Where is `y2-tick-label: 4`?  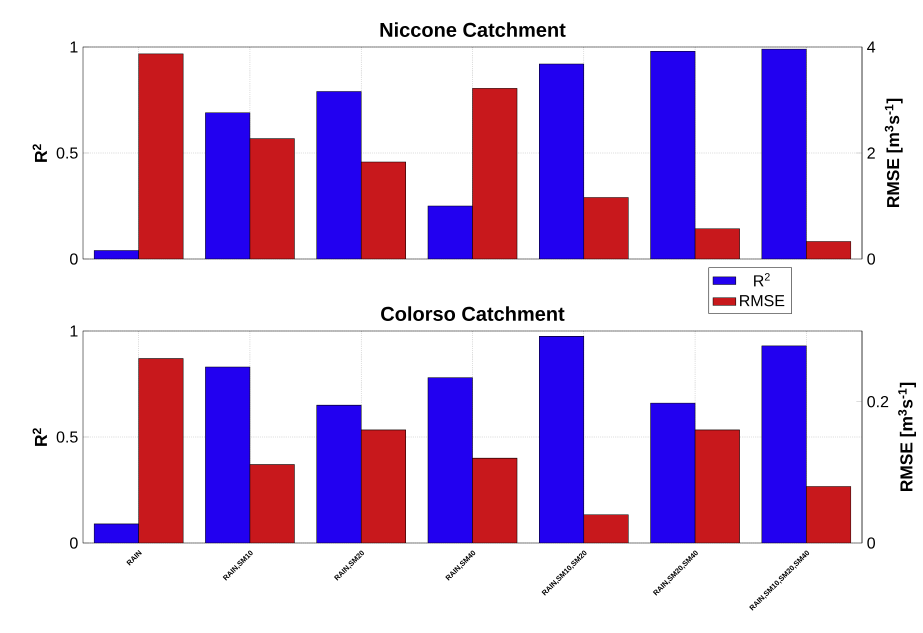 y2-tick-label: 4 is located at coordinates (871, 47).